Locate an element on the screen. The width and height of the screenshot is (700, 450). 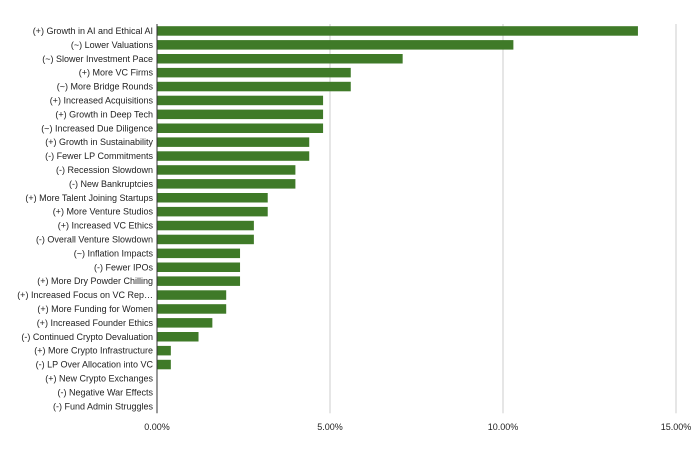
x-tick-label: 15.00% is located at coordinates (676, 427).